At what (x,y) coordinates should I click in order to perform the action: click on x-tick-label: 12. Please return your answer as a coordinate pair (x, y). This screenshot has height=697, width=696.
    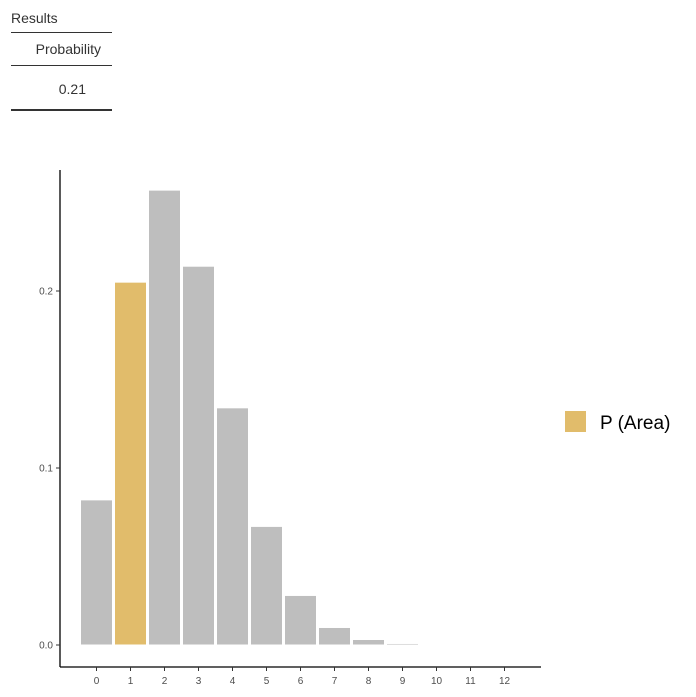
    Looking at the image, I should click on (505, 681).